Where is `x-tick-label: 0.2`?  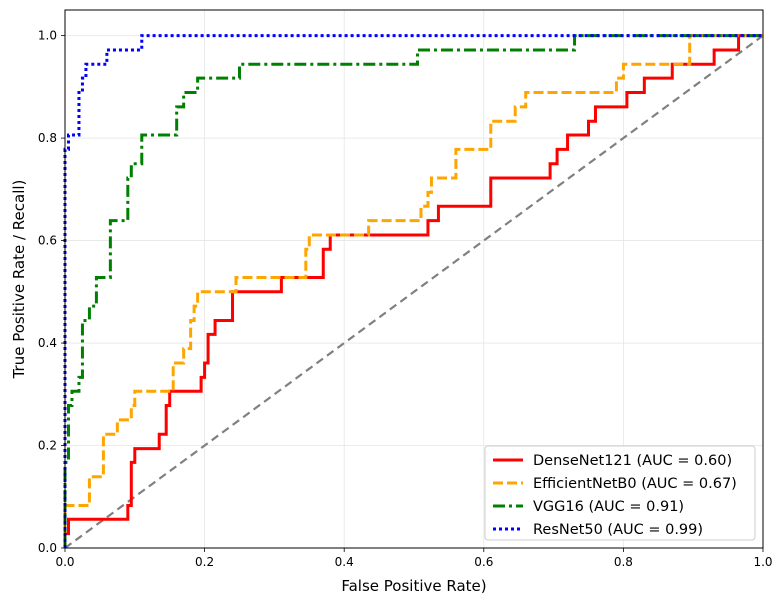 x-tick-label: 0.2 is located at coordinates (204, 562).